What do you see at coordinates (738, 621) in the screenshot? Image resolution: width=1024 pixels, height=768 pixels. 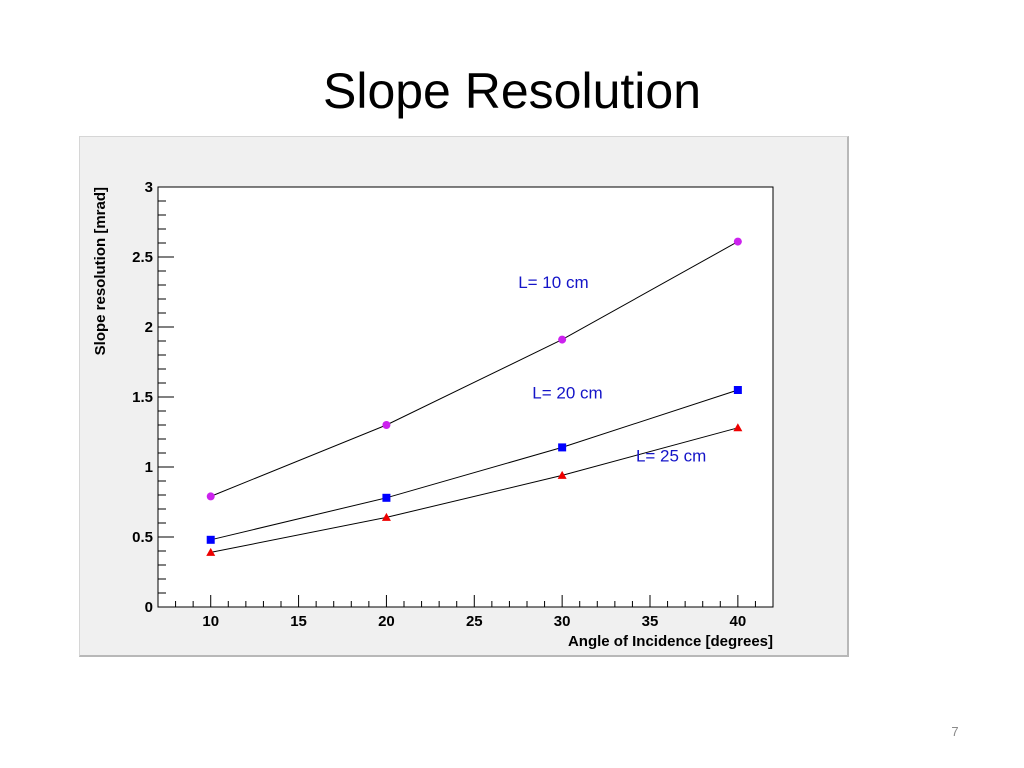 I see `x-tick-label: 40` at bounding box center [738, 621].